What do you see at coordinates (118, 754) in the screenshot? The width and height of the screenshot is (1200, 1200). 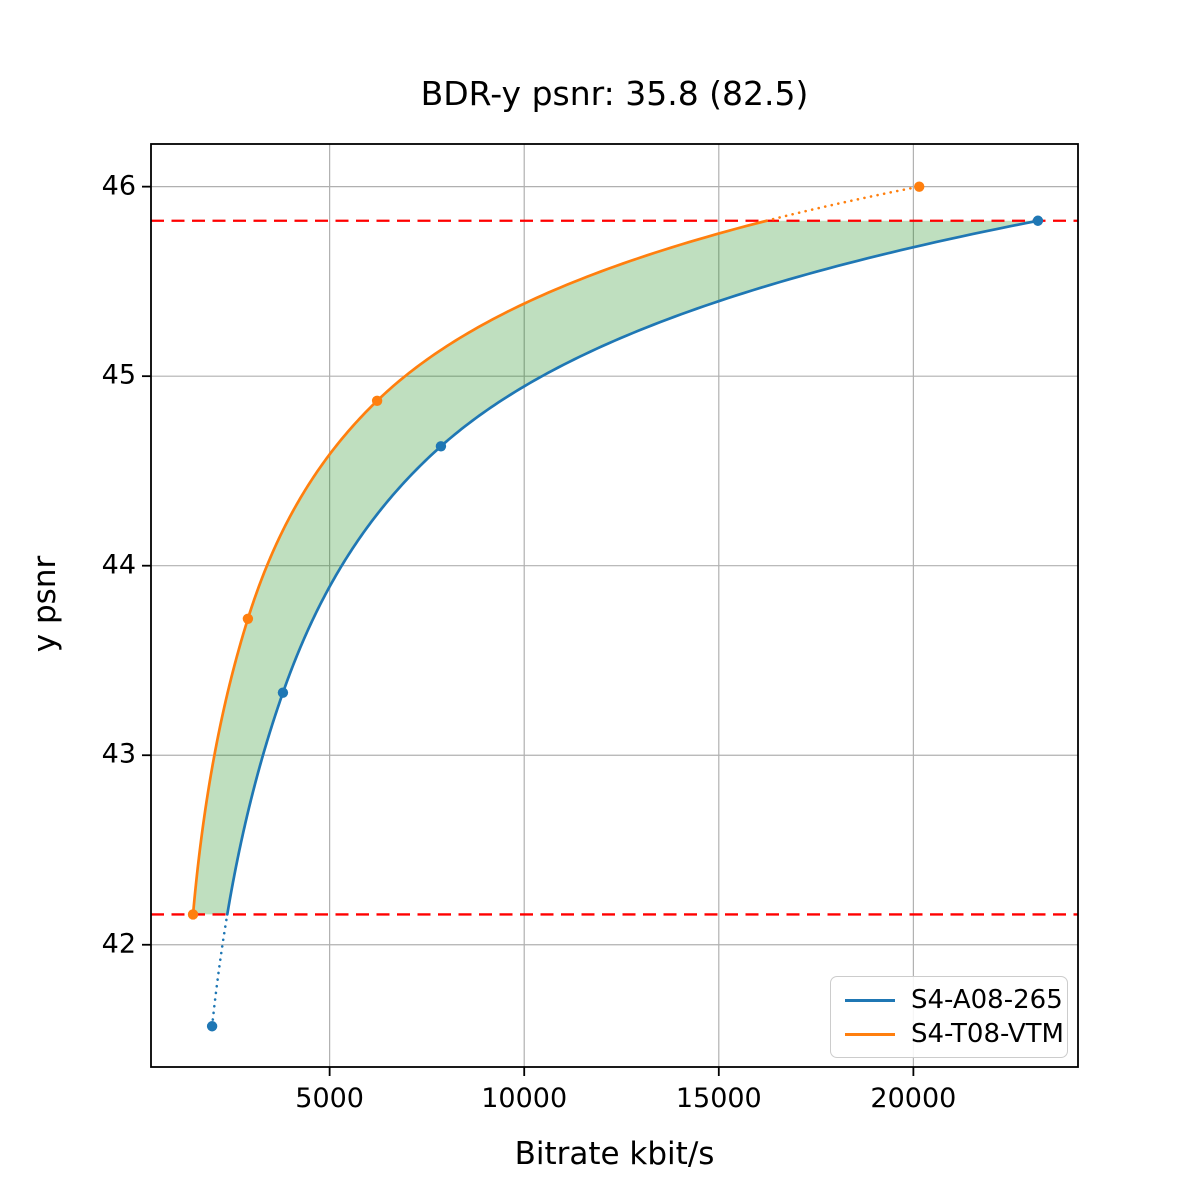 I see `y-tick-label: 43` at bounding box center [118, 754].